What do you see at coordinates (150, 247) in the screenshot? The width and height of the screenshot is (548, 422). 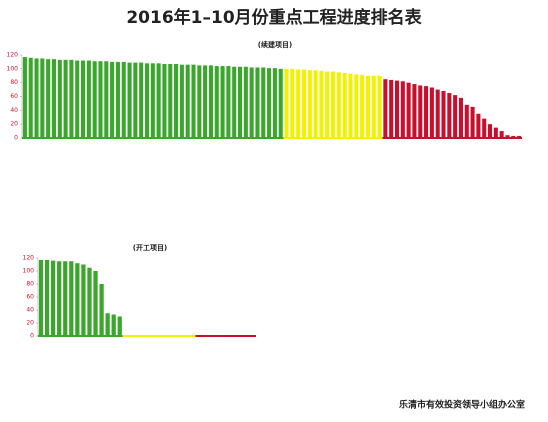 I see `chart-subtitle: (开工项目)` at bounding box center [150, 247].